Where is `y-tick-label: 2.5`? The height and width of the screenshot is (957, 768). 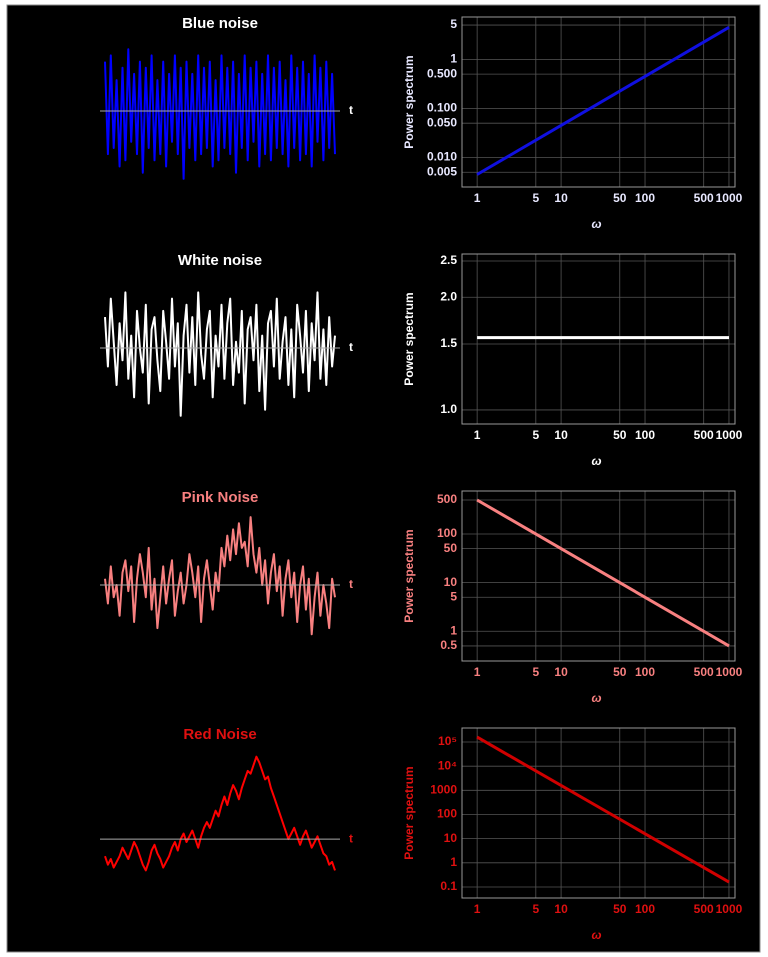 y-tick-label: 2.5 is located at coordinates (448, 260).